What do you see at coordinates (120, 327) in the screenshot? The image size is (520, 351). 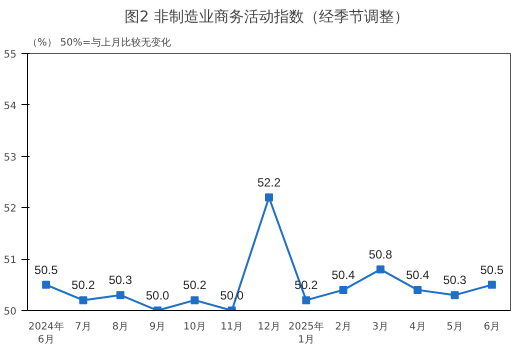 I see `x-tick-label: 8月` at bounding box center [120, 327].